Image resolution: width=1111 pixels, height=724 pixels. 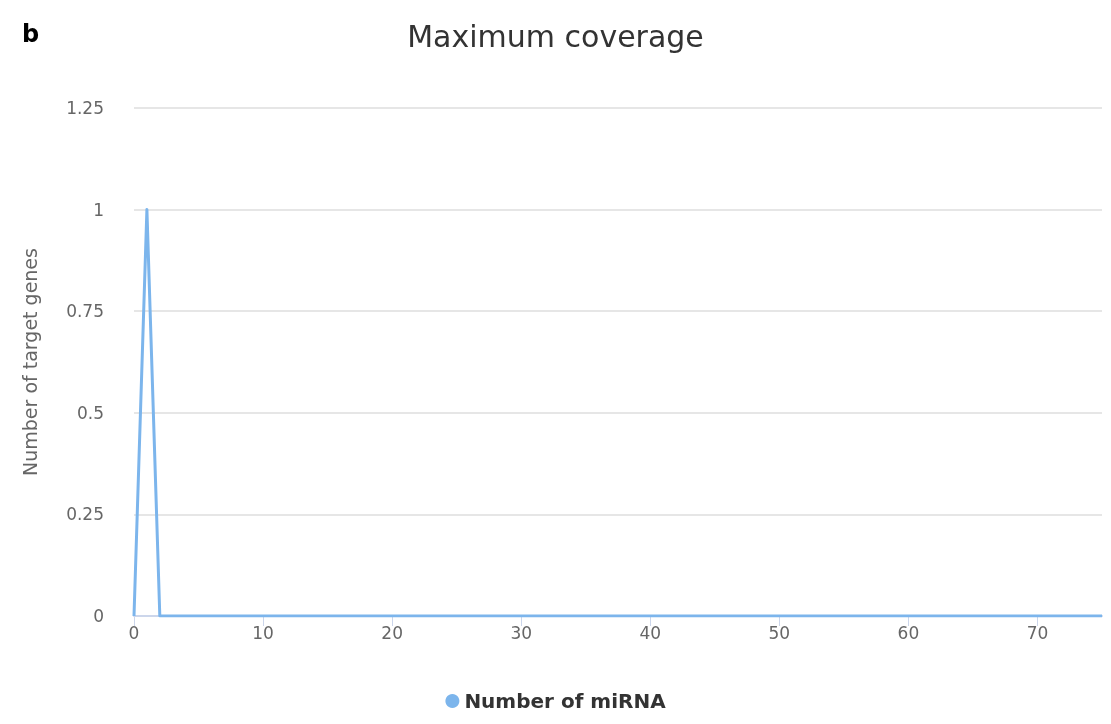 I want to click on x-tick-label: 10, so click(x=263, y=632).